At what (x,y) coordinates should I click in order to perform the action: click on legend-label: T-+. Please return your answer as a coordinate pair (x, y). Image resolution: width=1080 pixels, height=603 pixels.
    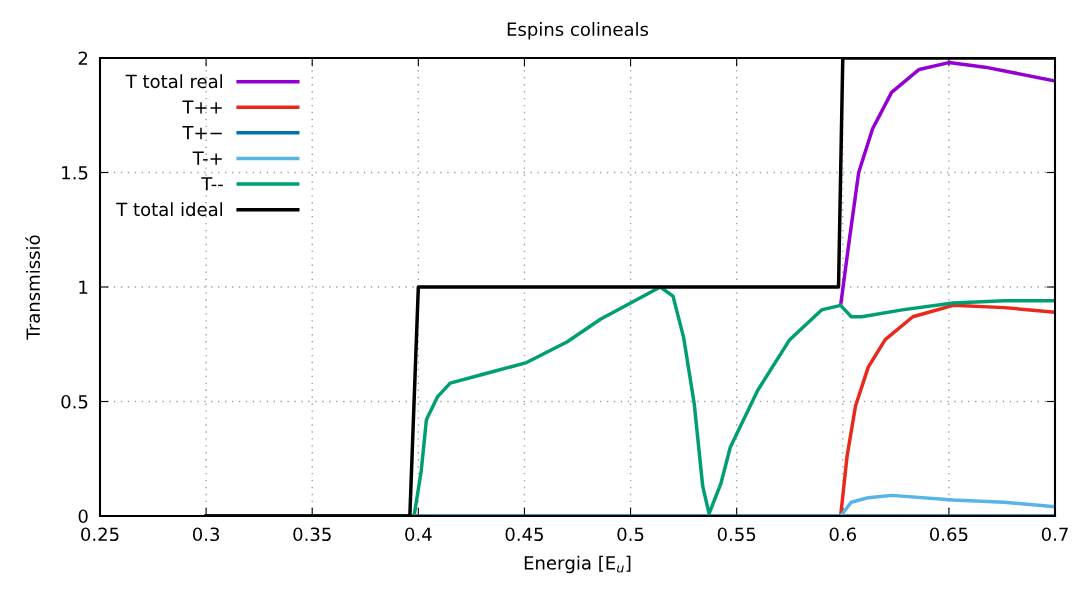
    Looking at the image, I should click on (207, 158).